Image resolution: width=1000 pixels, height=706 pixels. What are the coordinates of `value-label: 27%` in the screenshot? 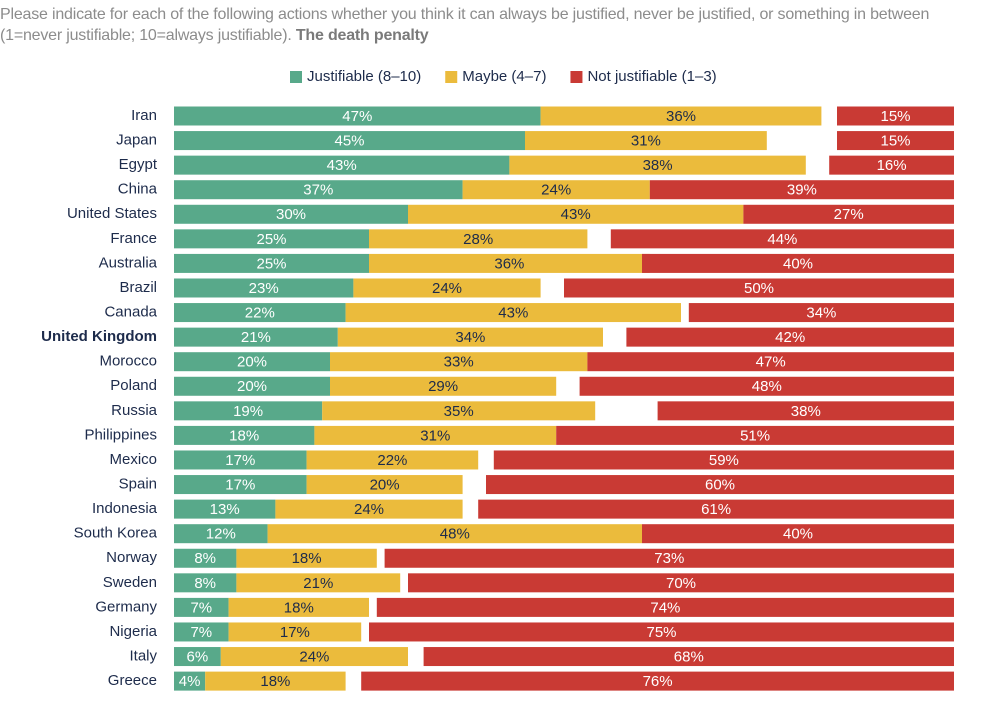 It's located at (849, 214).